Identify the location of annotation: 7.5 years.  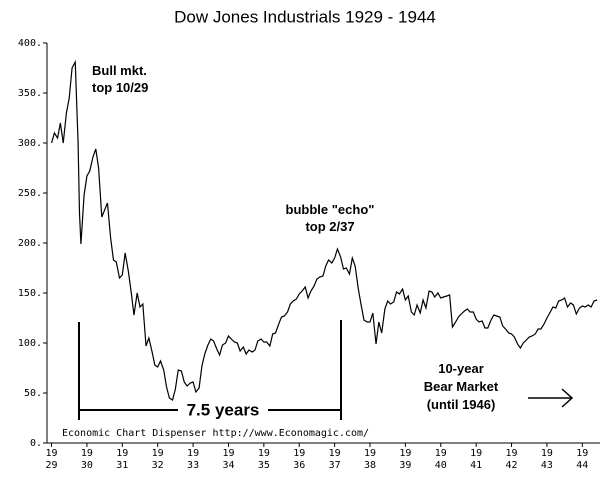
(223, 409).